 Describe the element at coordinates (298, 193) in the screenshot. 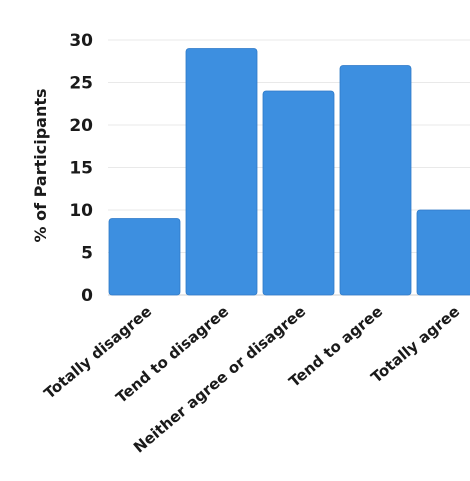

I see `bar-neither-agree-or-disagree` at that location.